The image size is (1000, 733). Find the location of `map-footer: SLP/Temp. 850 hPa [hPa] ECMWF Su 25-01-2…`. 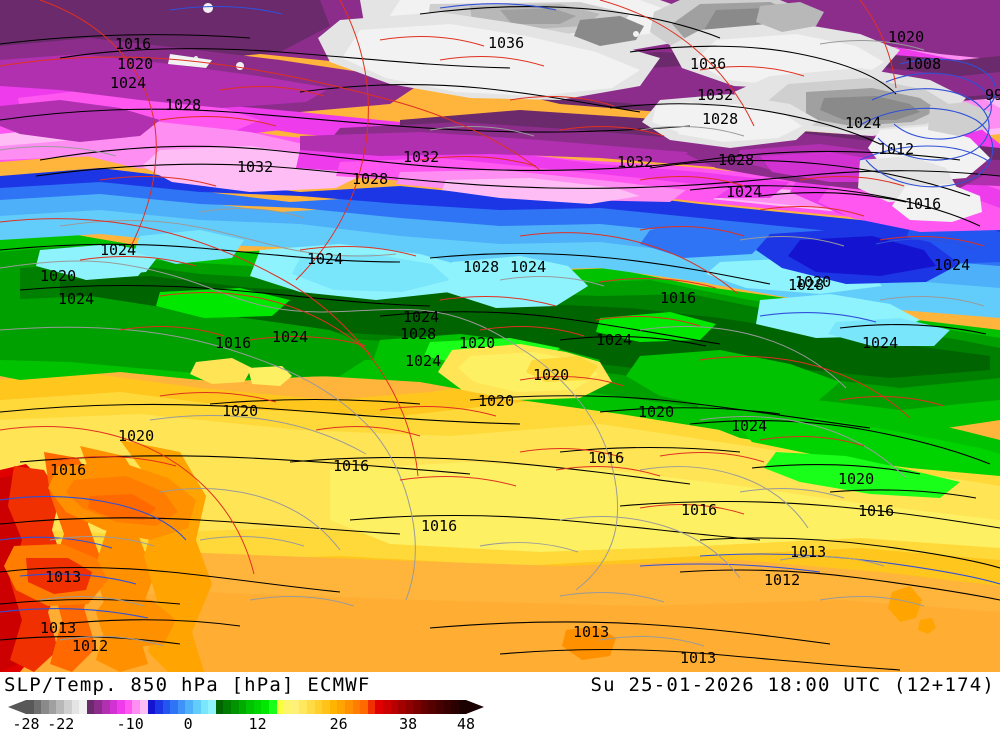

map-footer: SLP/Temp. 850 hPa [hPa] ECMWF Su 25-01-2… is located at coordinates (500, 702).